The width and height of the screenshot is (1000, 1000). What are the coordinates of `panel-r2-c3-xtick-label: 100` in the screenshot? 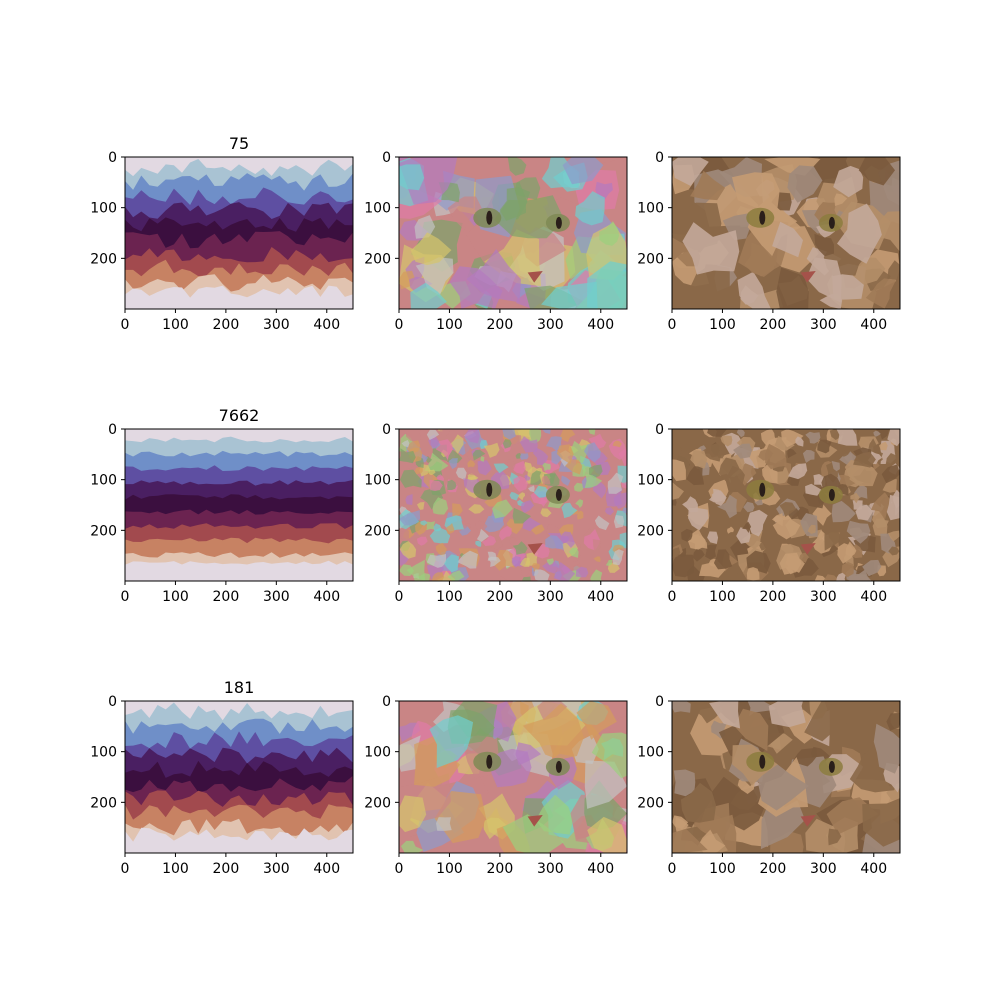 It's located at (722, 597).